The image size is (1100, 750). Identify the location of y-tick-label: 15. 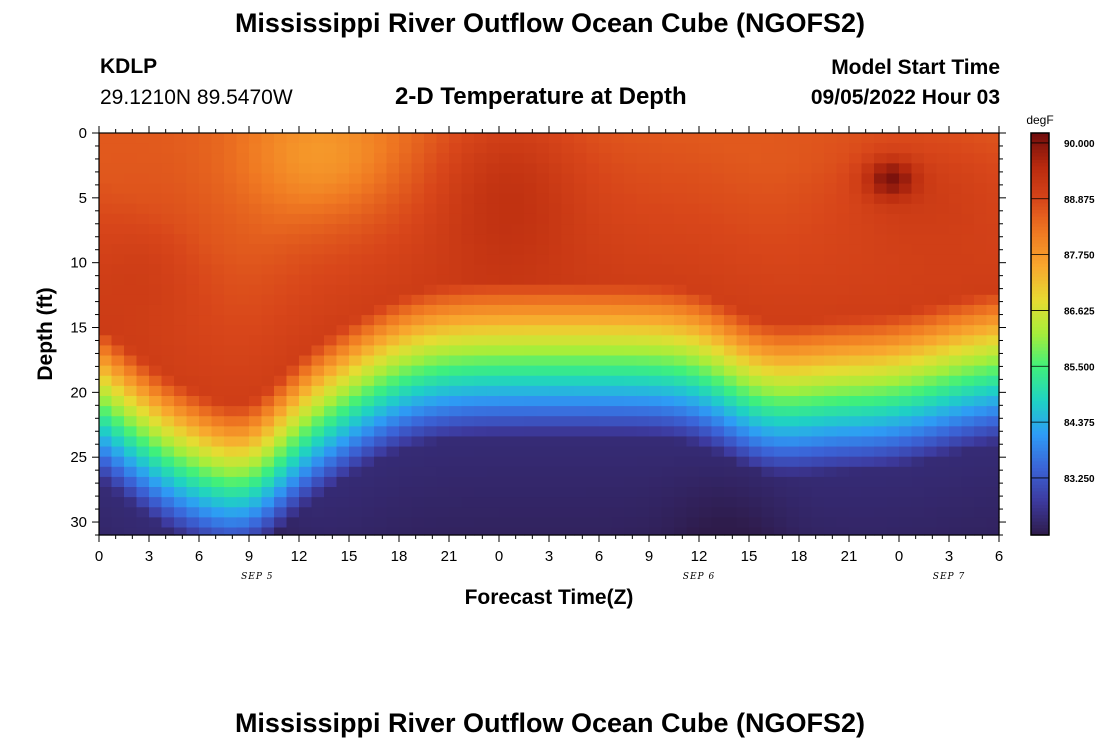
(78, 328).